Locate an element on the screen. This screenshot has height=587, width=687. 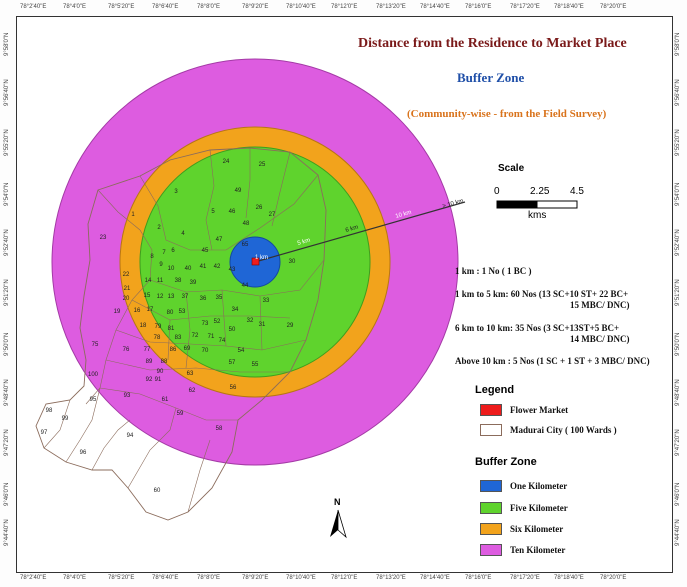
ward-number-label: 86 is located at coordinates (173, 350).